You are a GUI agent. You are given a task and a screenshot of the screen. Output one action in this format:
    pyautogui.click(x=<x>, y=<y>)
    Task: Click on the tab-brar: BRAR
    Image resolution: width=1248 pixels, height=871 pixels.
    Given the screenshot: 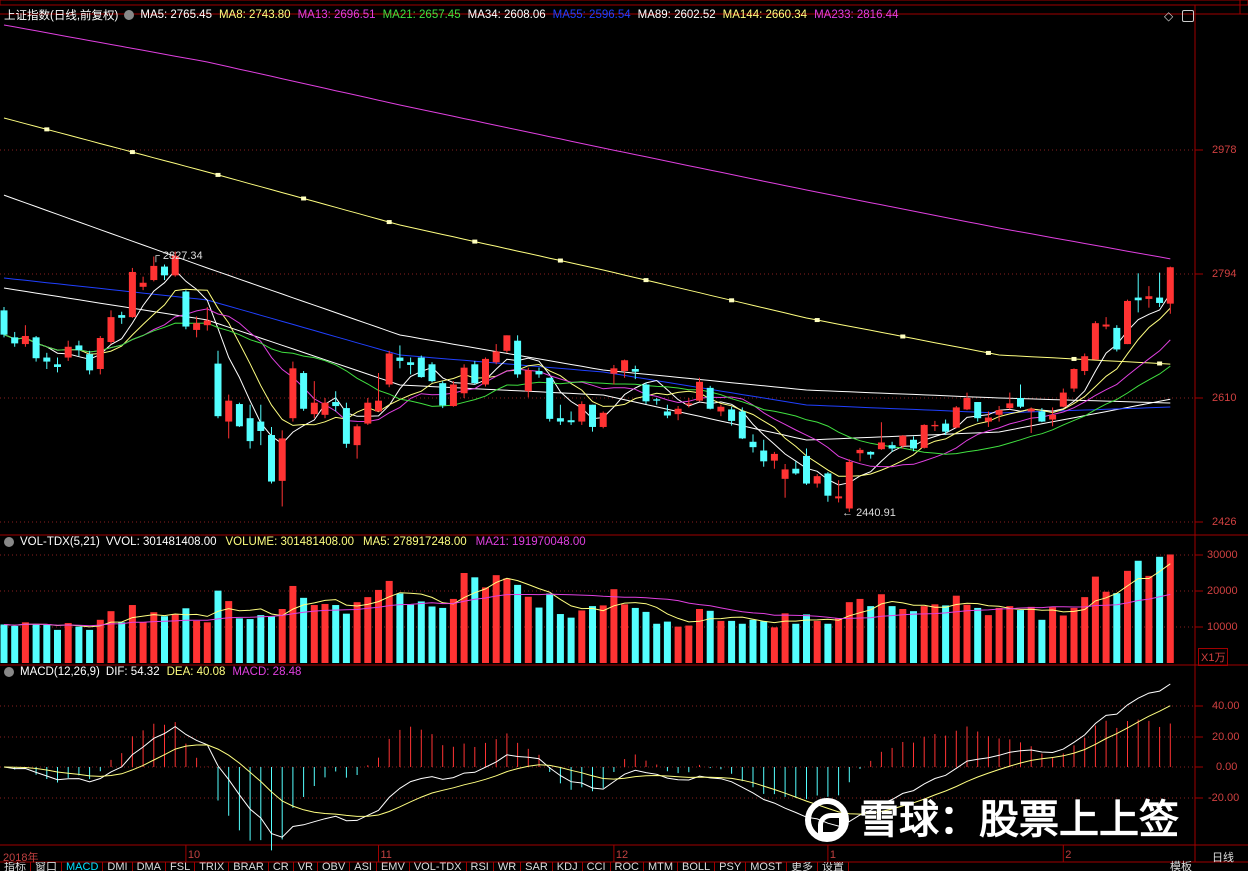 What is the action you would take?
    pyautogui.click(x=249, y=866)
    